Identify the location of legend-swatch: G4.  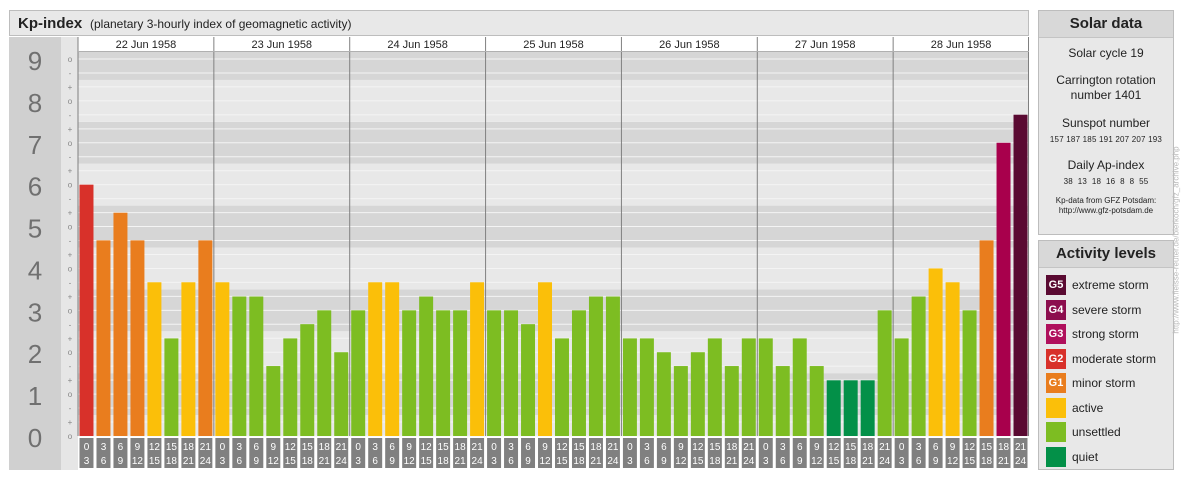
(1056, 309).